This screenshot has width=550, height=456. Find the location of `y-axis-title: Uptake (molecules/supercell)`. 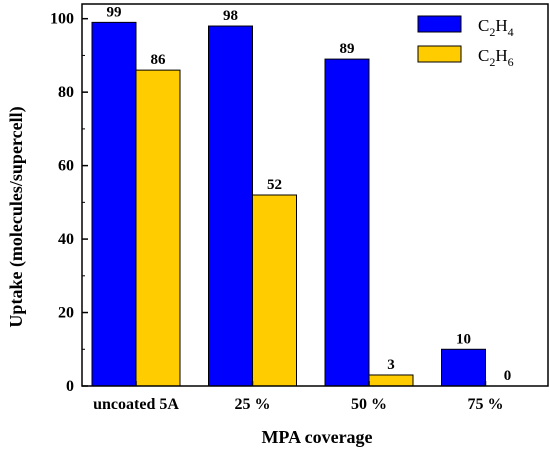

y-axis-title: Uptake (molecules/supercell) is located at coordinates (16, 216).